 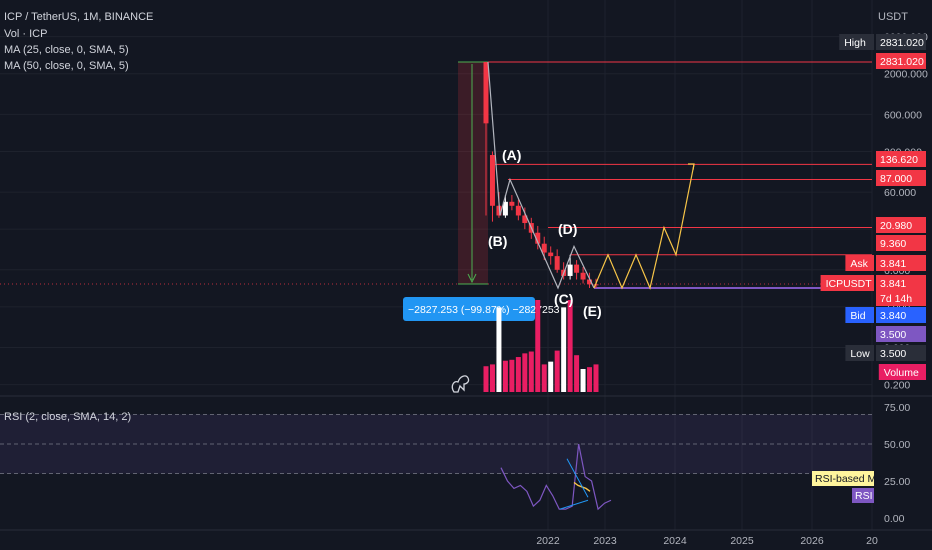 What do you see at coordinates (893, 17) in the screenshot?
I see `currency-label: USDT` at bounding box center [893, 17].